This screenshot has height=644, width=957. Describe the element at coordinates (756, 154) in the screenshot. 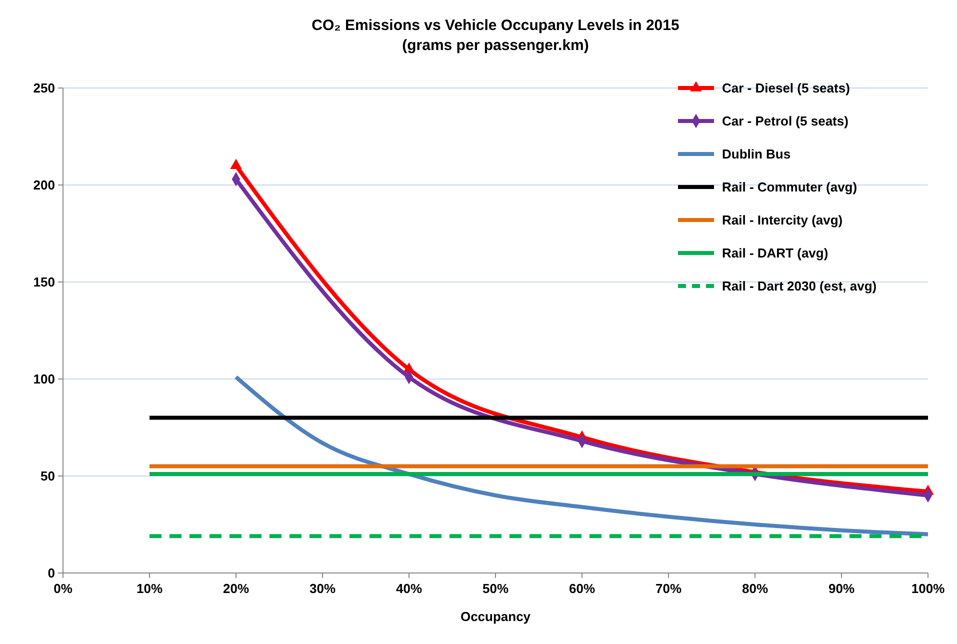

I see `legend-label: Dublin Bus` at that location.